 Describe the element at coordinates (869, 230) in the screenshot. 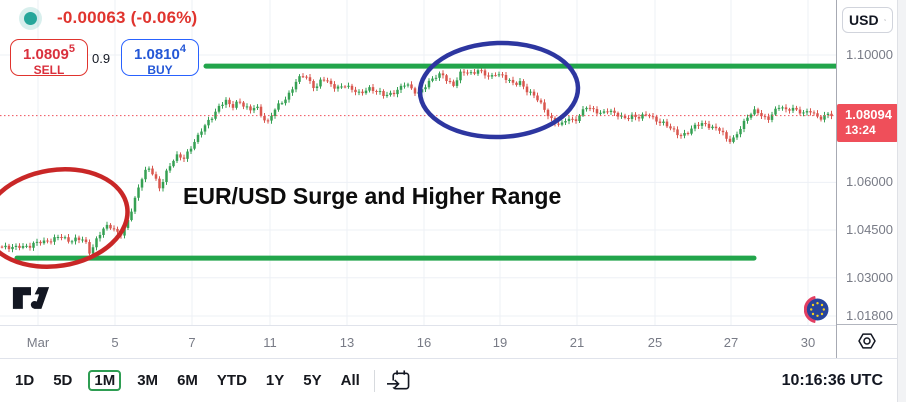

I see `price-axis-label: 1.04500` at that location.